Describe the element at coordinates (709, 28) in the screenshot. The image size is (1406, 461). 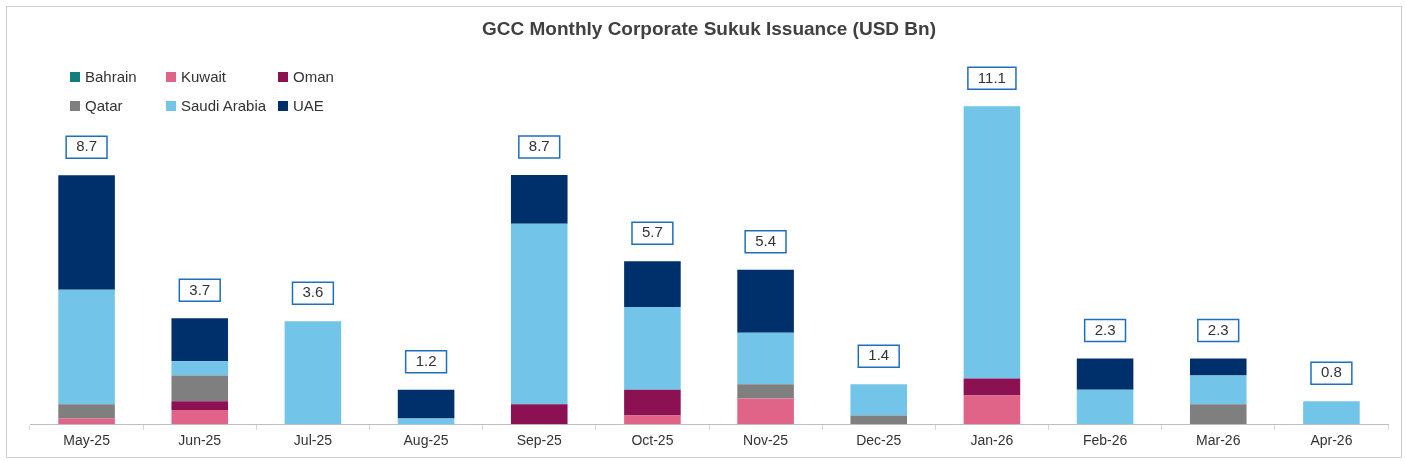
I see `chart-title: GCC Monthly Corporate Sukuk Issuance (USD Bn)` at that location.